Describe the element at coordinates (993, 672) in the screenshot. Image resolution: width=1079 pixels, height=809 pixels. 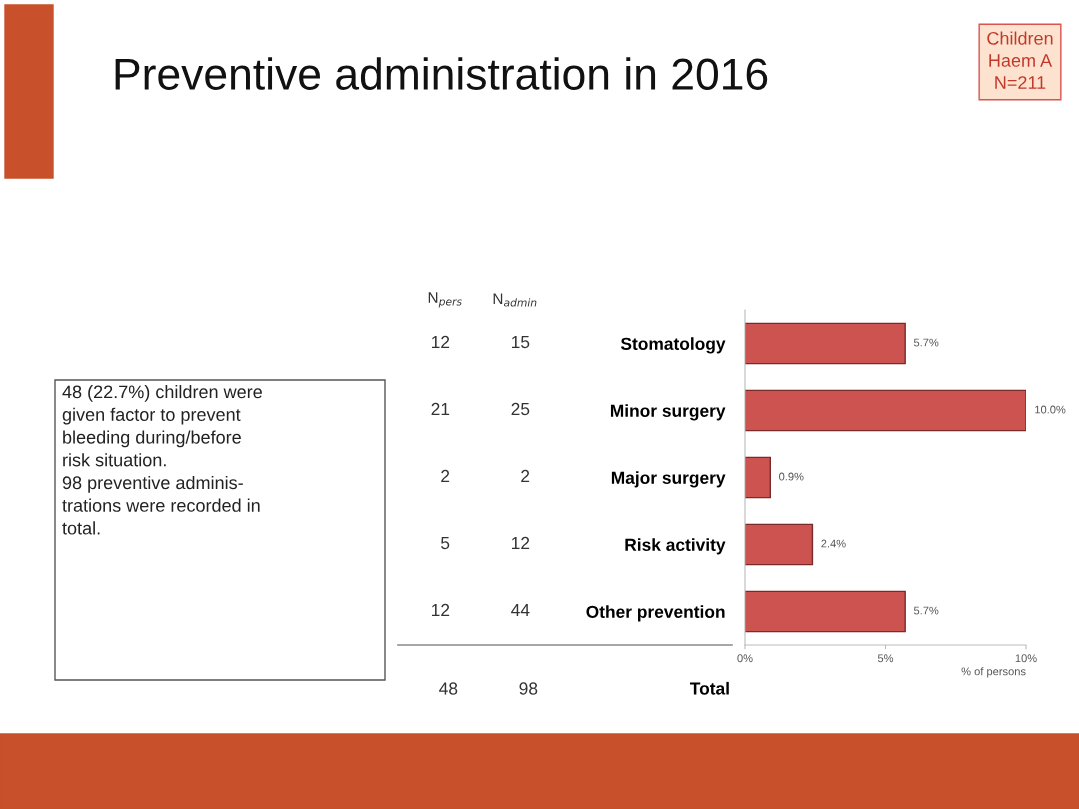
I see `x-axis-title: % of persons` at that location.